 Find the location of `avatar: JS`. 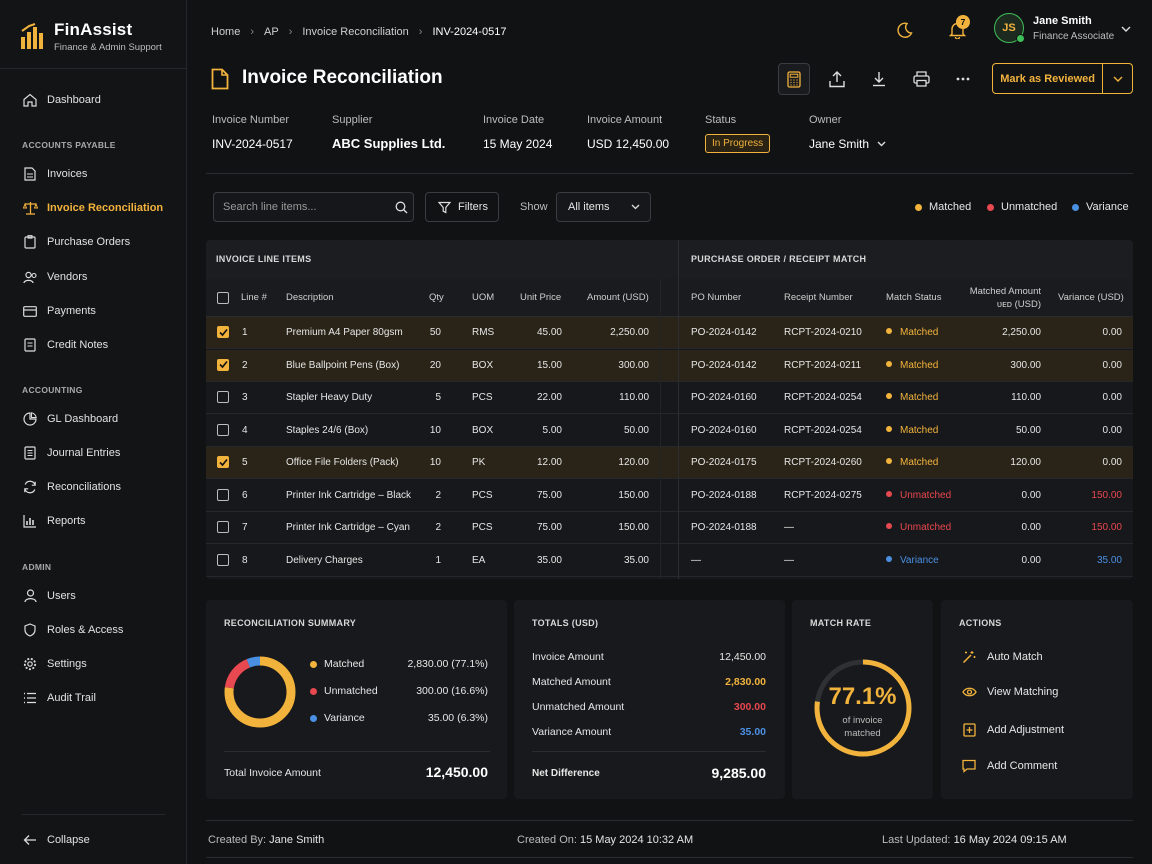

avatar: JS is located at coordinates (1009, 28).